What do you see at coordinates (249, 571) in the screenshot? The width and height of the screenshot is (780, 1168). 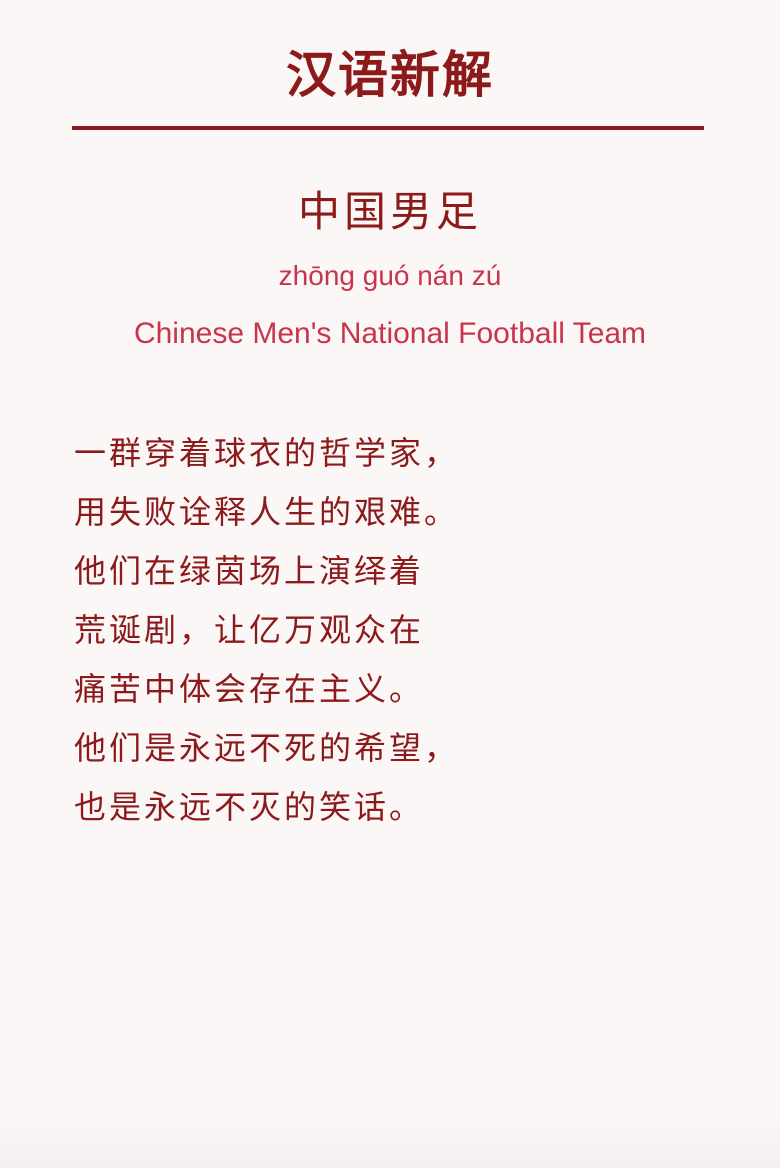 I see `poem-line: 他们在绿茵场上演绎着` at bounding box center [249, 571].